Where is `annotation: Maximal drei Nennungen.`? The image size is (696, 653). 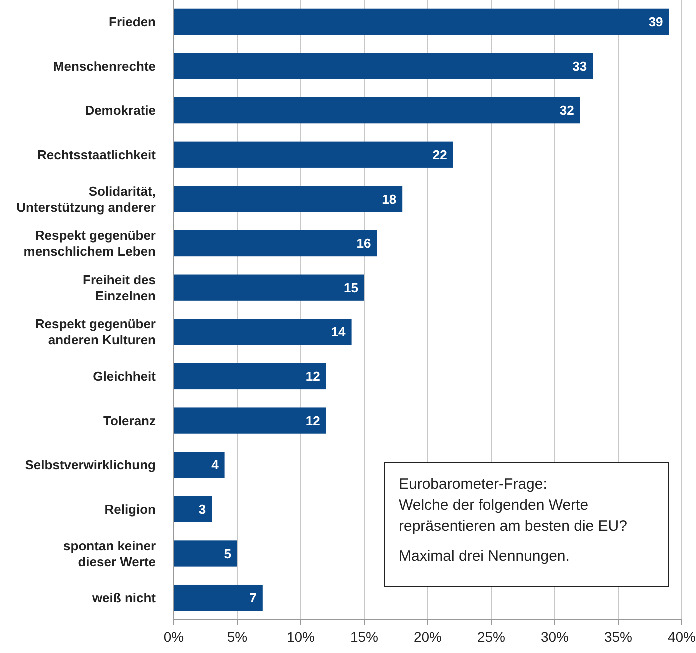 annotation: Maximal drei Nennungen. is located at coordinates (484, 556).